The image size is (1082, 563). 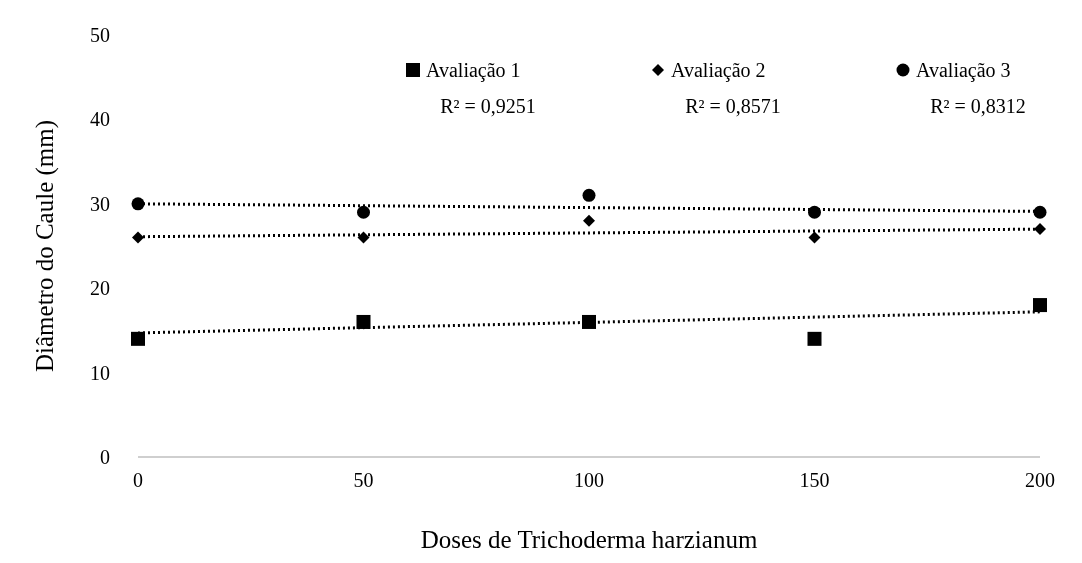 What do you see at coordinates (963, 70) in the screenshot?
I see `legend-label: Avaliação 3` at bounding box center [963, 70].